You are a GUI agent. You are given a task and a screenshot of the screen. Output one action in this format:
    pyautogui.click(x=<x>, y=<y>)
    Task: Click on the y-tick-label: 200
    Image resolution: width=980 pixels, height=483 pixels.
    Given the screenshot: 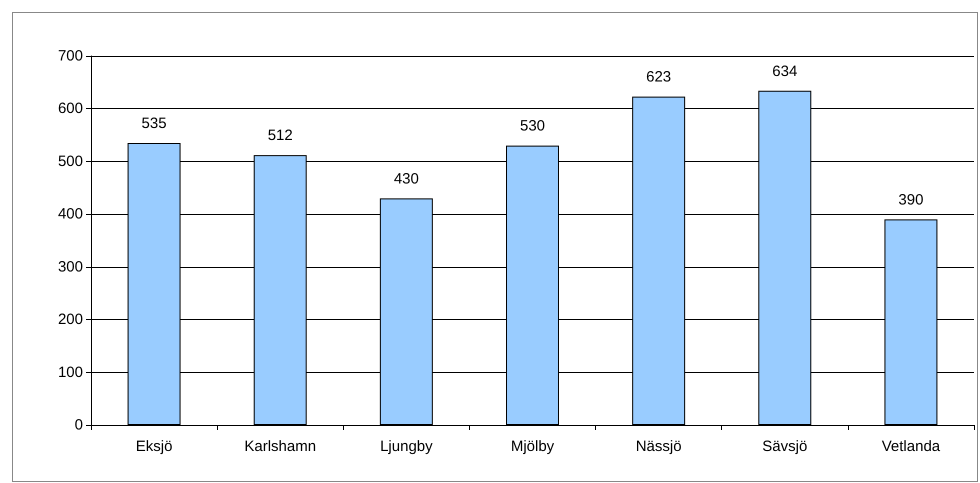 What is the action you would take?
    pyautogui.click(x=70, y=319)
    